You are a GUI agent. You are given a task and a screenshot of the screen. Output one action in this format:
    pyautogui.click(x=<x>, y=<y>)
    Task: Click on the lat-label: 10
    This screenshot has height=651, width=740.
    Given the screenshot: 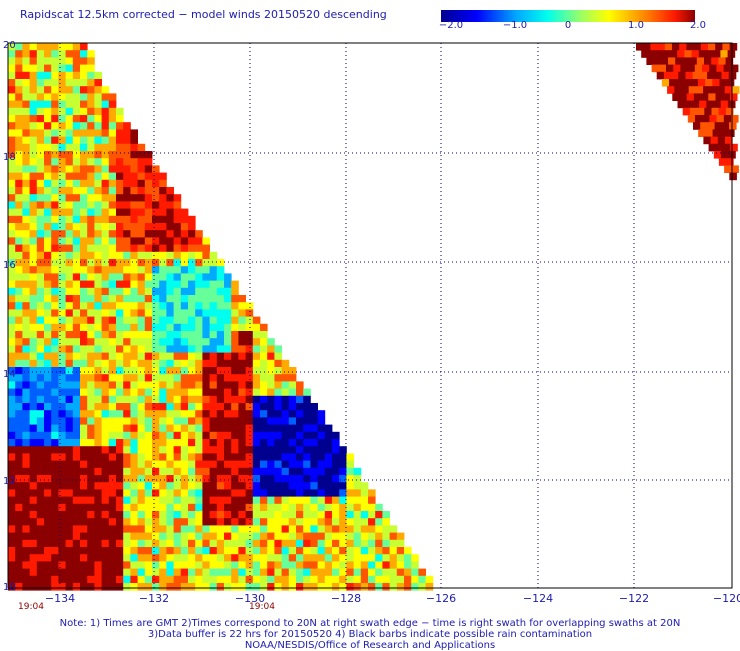 What is the action you would take?
    pyautogui.click(x=9, y=587)
    